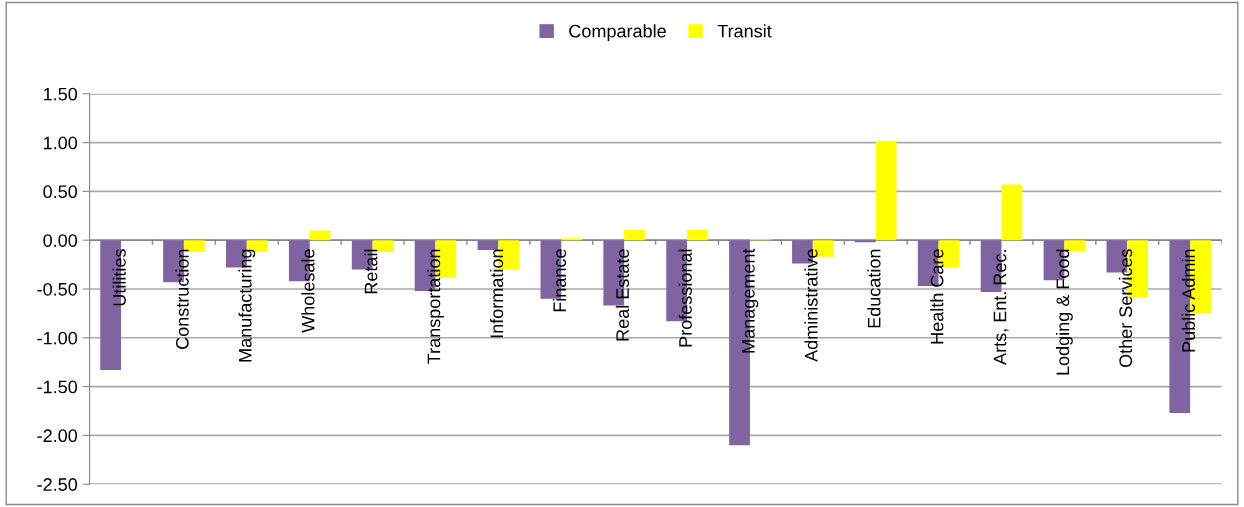 This screenshot has width=1244, height=507. Describe the element at coordinates (685, 298) in the screenshot. I see `x-tick-label: Professional` at that location.